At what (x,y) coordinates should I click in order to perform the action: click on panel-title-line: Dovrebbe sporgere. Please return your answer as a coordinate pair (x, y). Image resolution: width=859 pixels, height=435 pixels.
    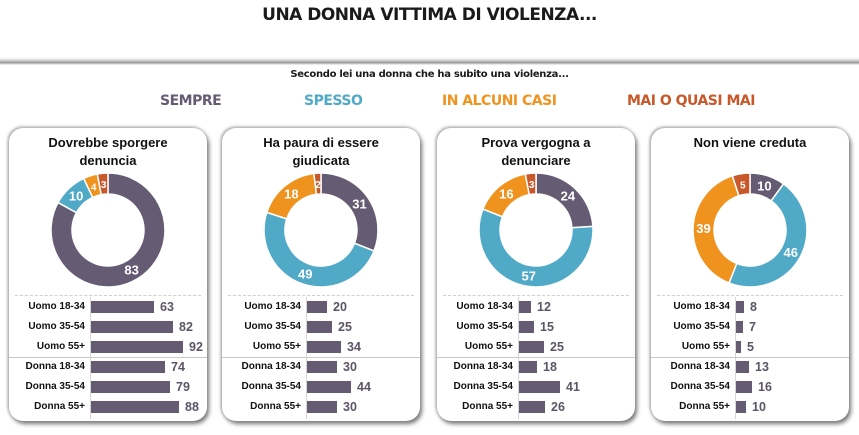
    Looking at the image, I should click on (108, 142).